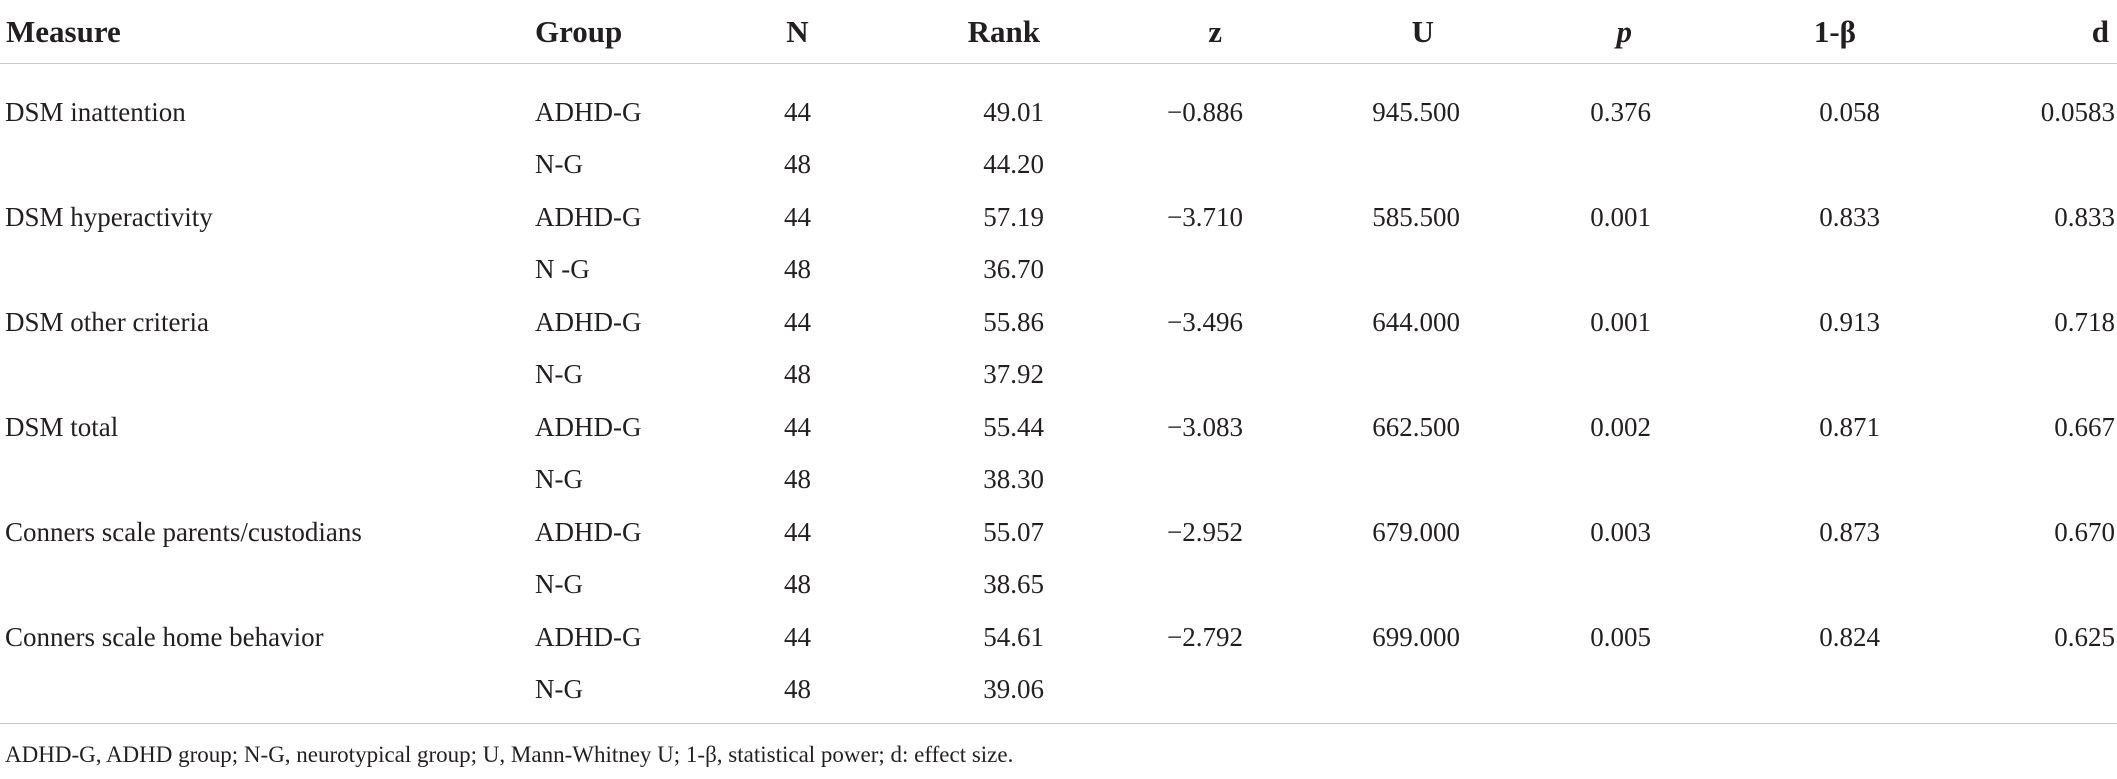 The image size is (2117, 779). What do you see at coordinates (1849, 216) in the screenshot?
I see `cell-power: 0.833` at bounding box center [1849, 216].